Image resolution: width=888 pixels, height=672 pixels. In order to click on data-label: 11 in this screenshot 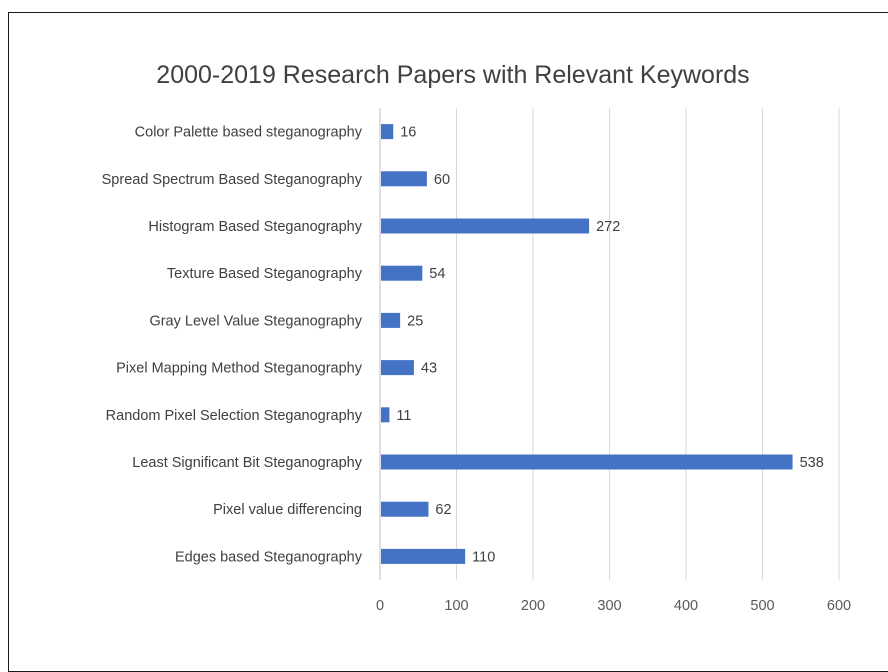, I will do `click(403, 416)`.